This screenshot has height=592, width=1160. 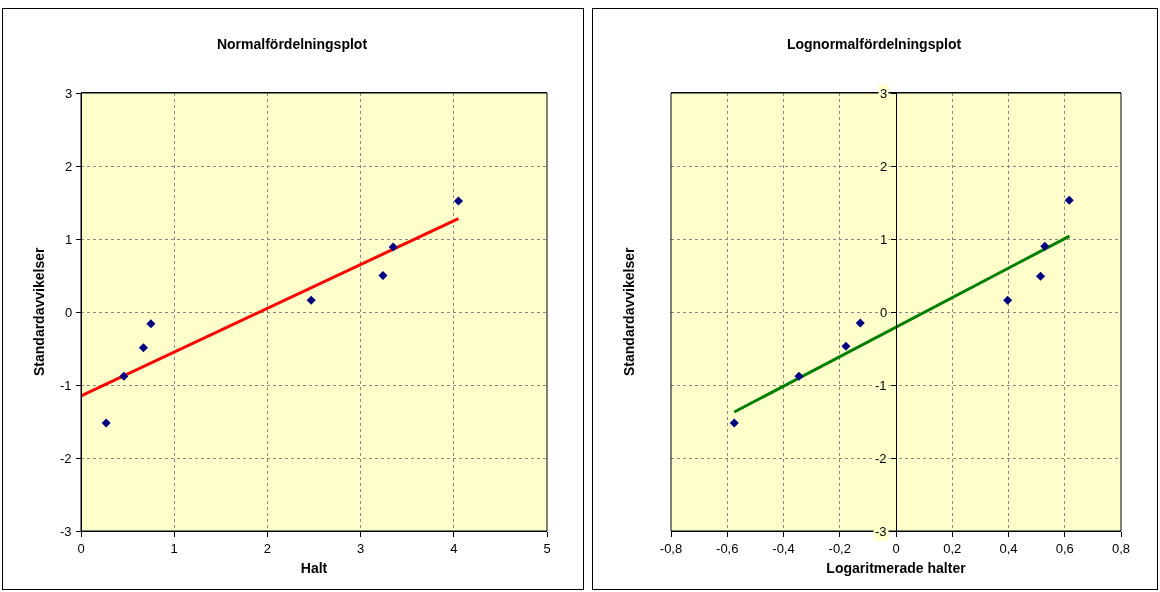 What do you see at coordinates (1121, 548) in the screenshot?
I see `x-tick-label: 0,8` at bounding box center [1121, 548].